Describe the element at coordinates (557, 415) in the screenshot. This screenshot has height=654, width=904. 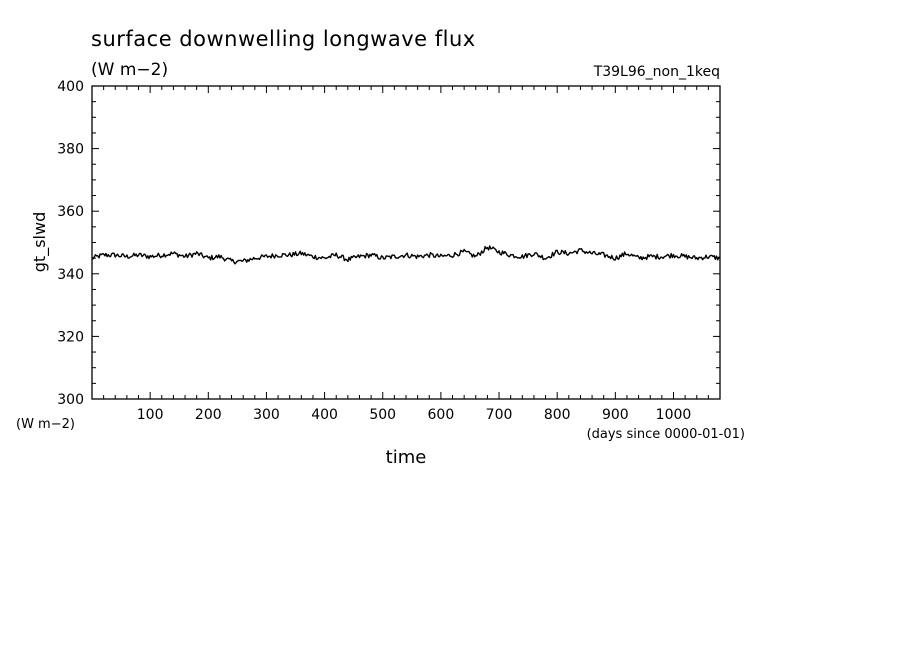
I see `x-tick-label: 800` at that location.